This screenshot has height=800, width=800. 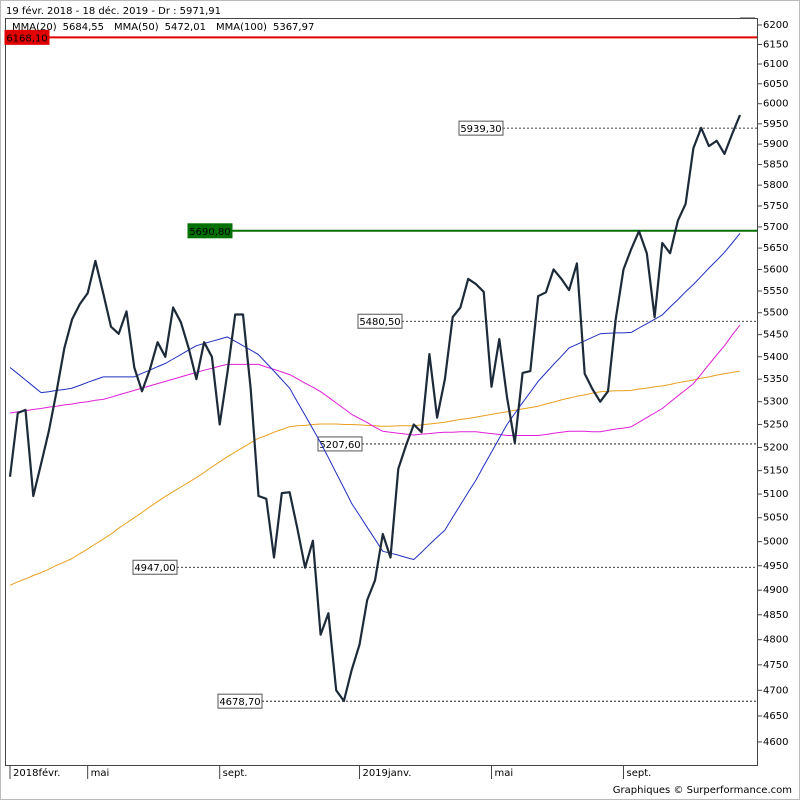 What do you see at coordinates (375, 380) in the screenshot?
I see `series-line` at bounding box center [375, 380].